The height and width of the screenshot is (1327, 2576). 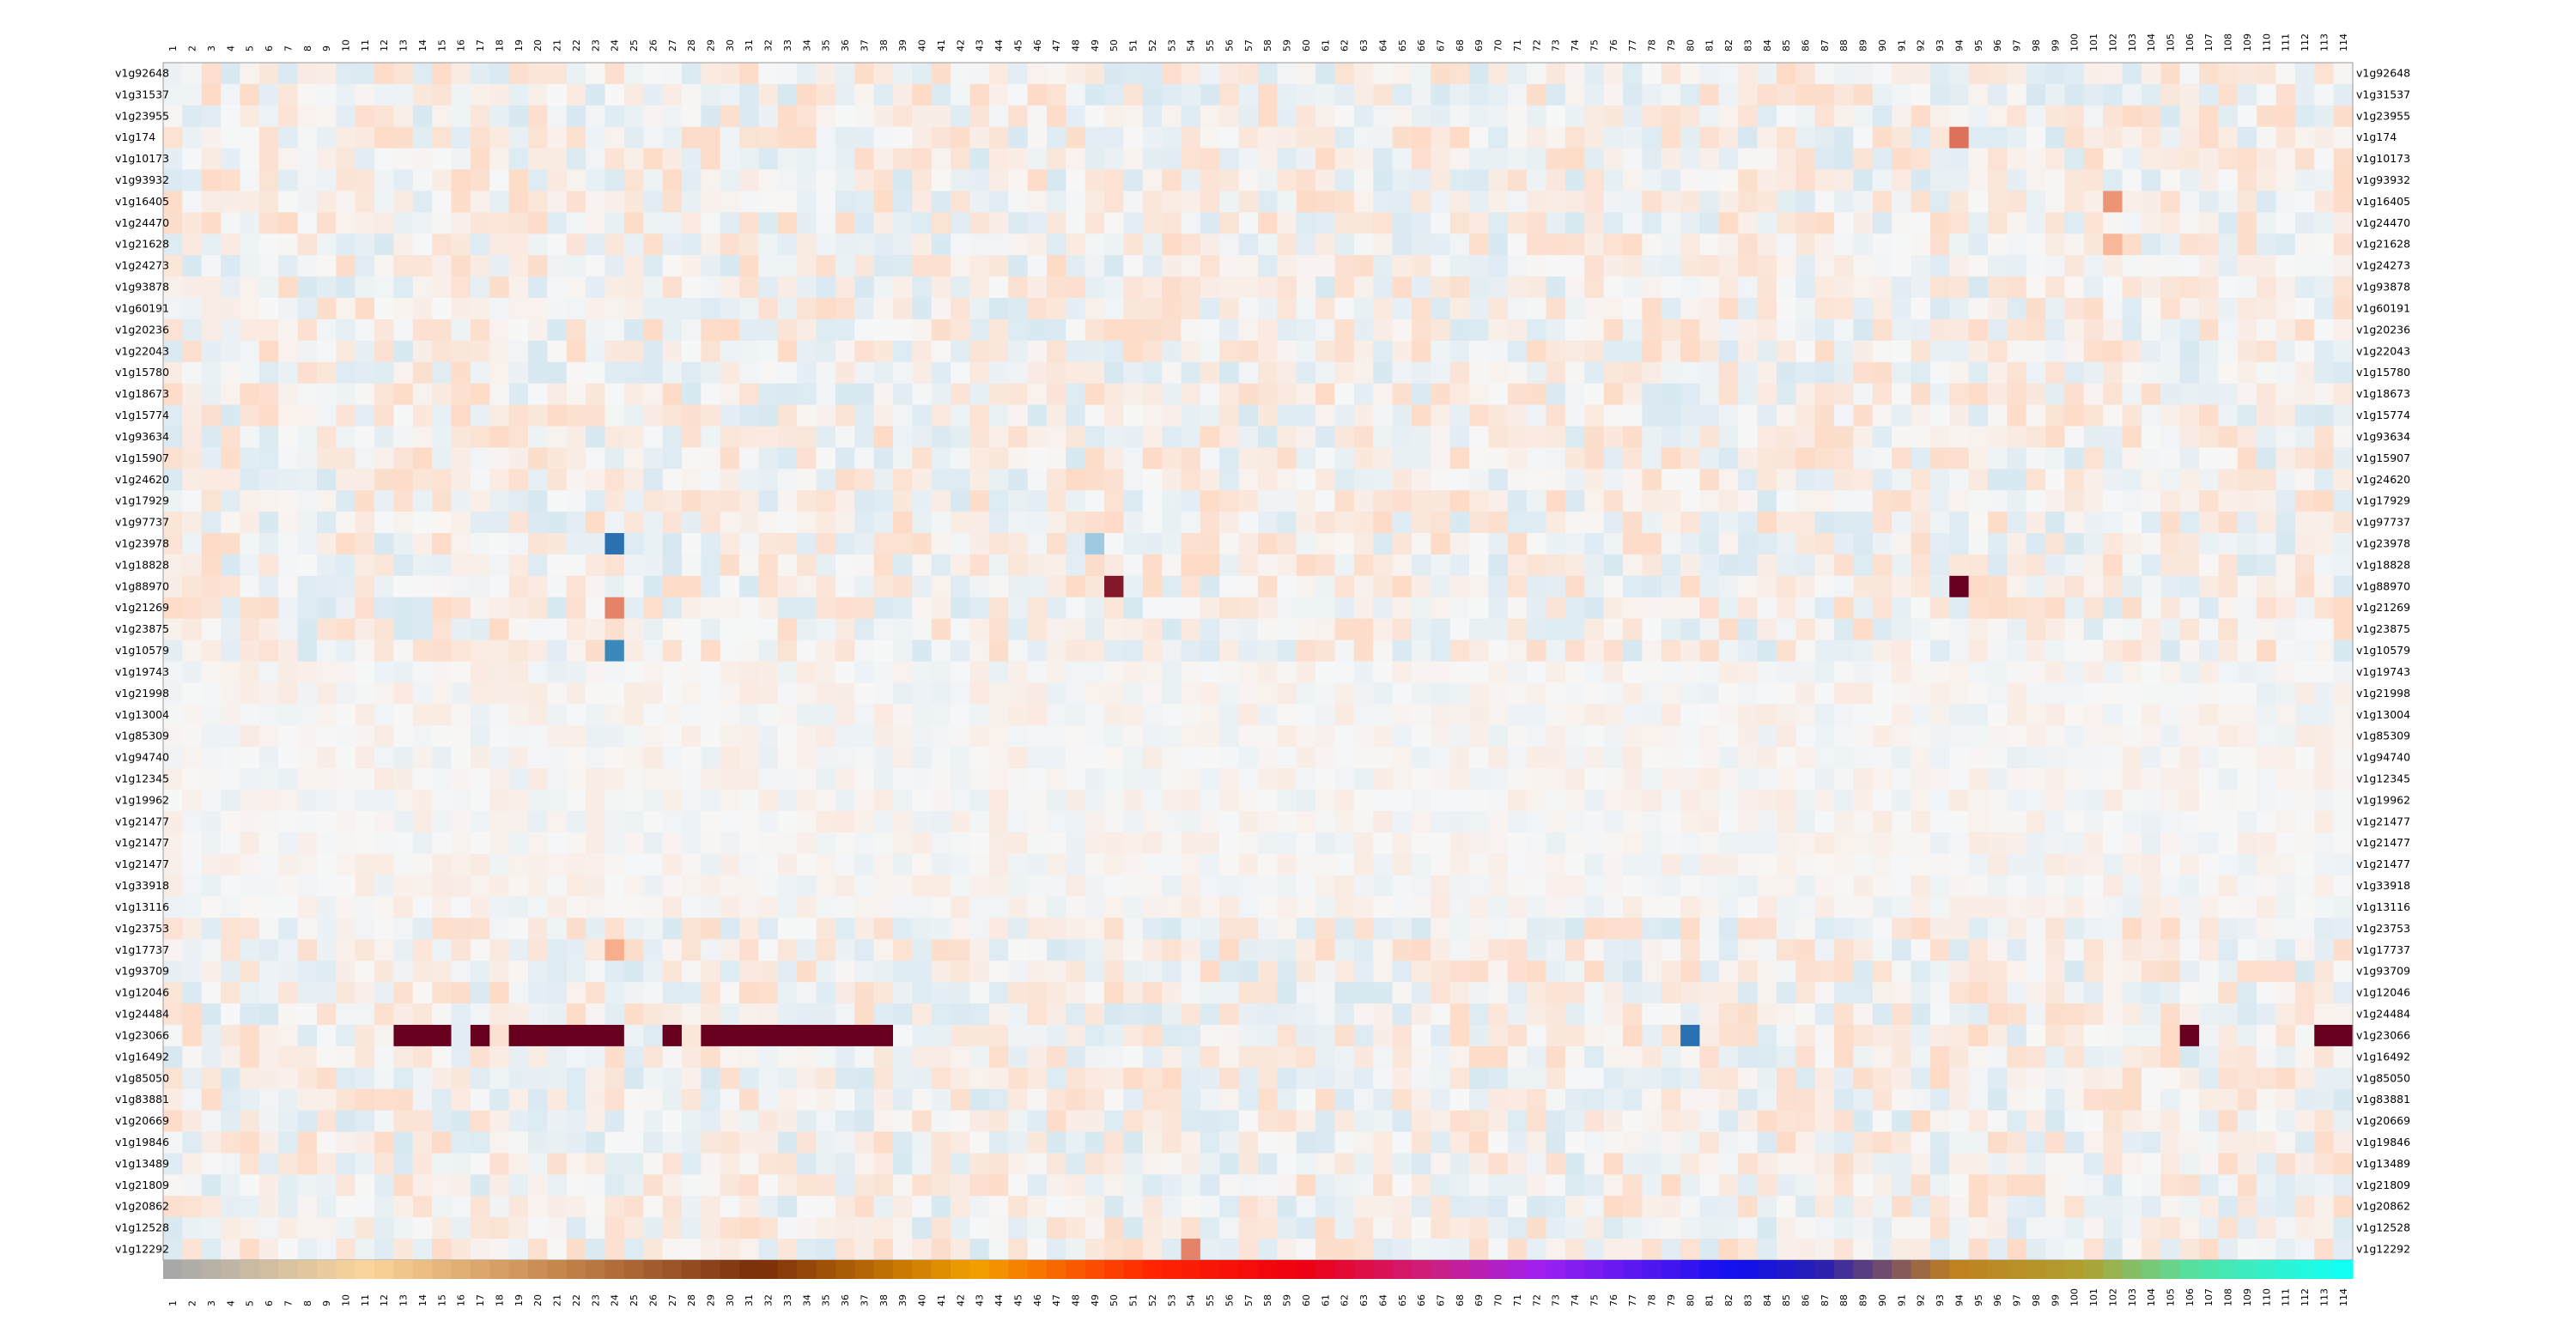 I want to click on column-label-top: 43, so click(x=980, y=45).